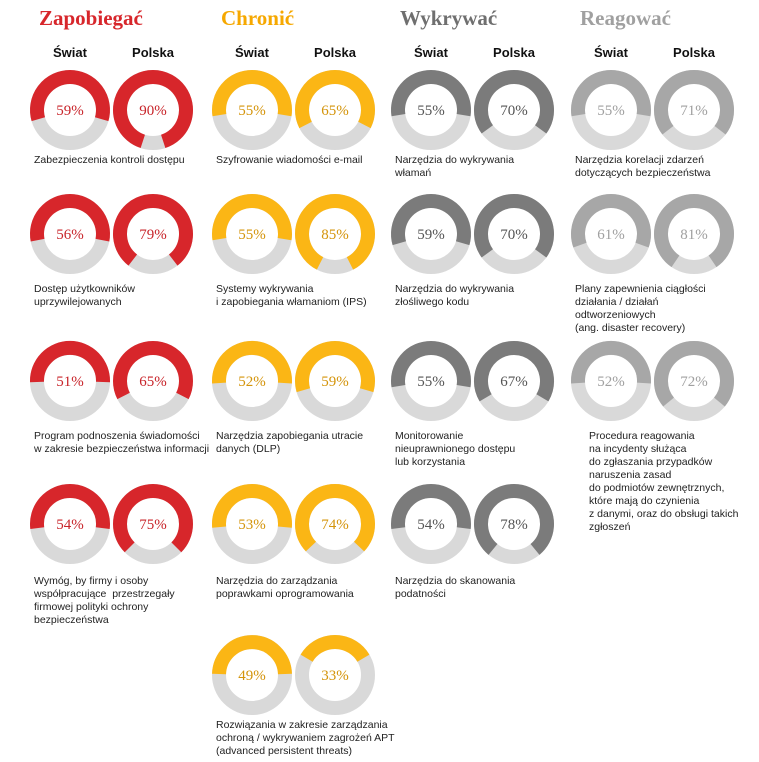 The height and width of the screenshot is (762, 759). I want to click on world-donut: 52%, so click(252, 381).